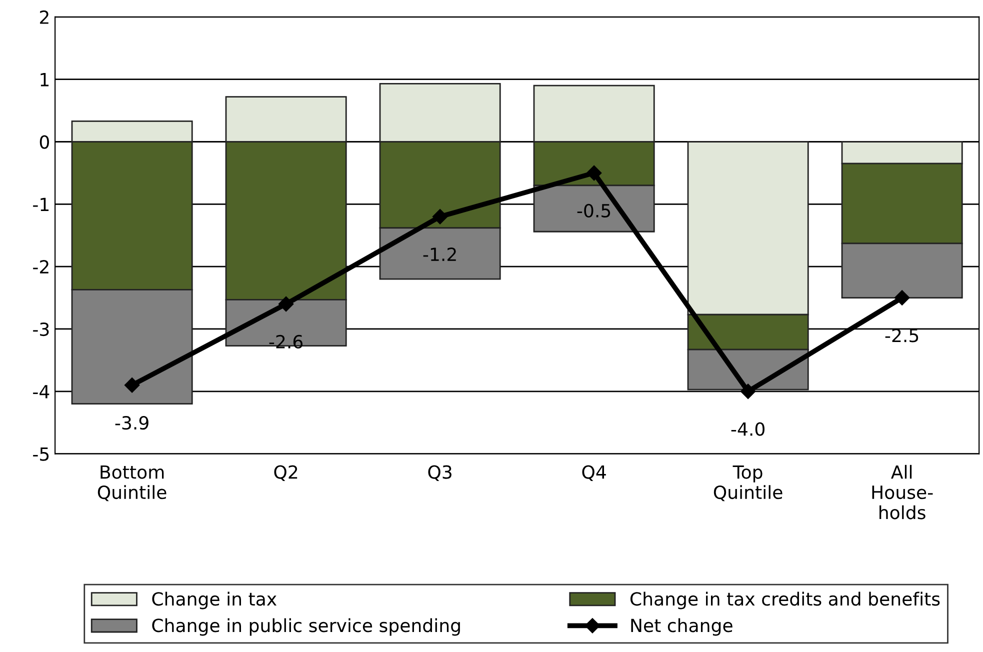  Describe the element at coordinates (214, 601) in the screenshot. I see `legend-label: Change in tax` at that location.